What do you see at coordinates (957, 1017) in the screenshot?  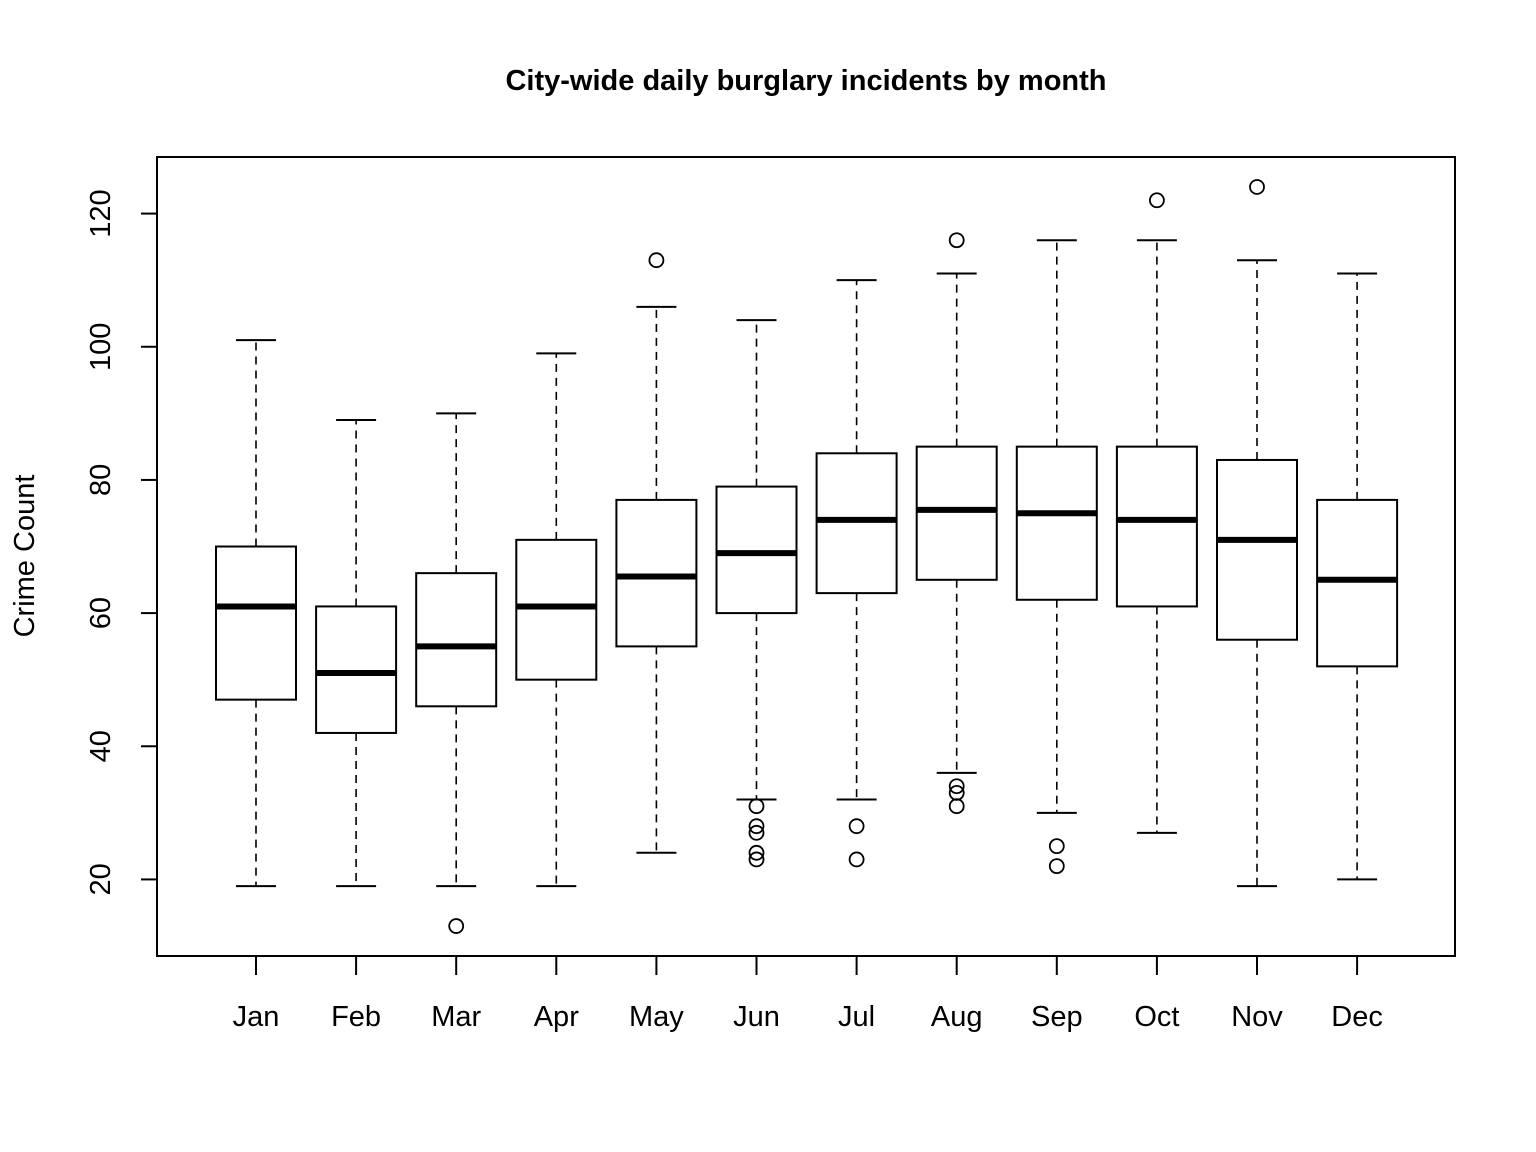 I see `x-tick-label: Aug` at bounding box center [957, 1017].